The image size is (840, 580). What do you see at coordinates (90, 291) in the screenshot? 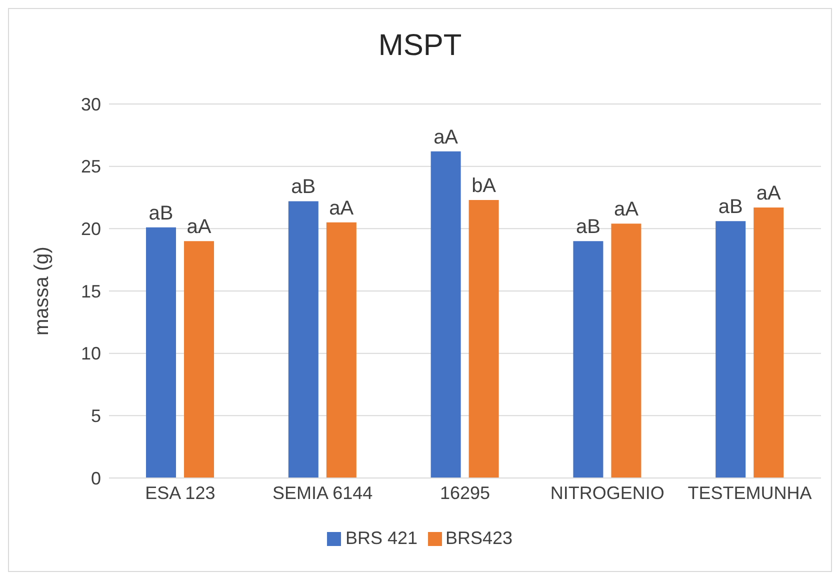
I see `y-tick-label: 15` at bounding box center [90, 291].